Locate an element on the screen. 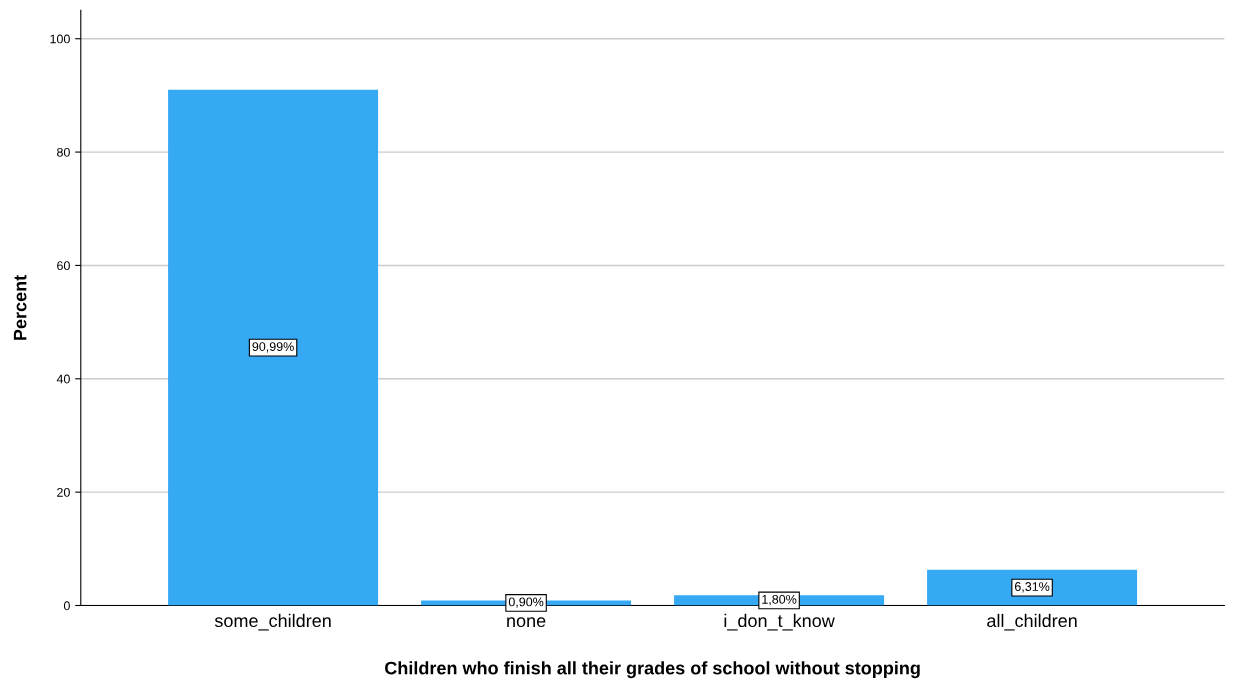 This screenshot has height=692, width=1243. data-label: 0,90% is located at coordinates (526, 602).